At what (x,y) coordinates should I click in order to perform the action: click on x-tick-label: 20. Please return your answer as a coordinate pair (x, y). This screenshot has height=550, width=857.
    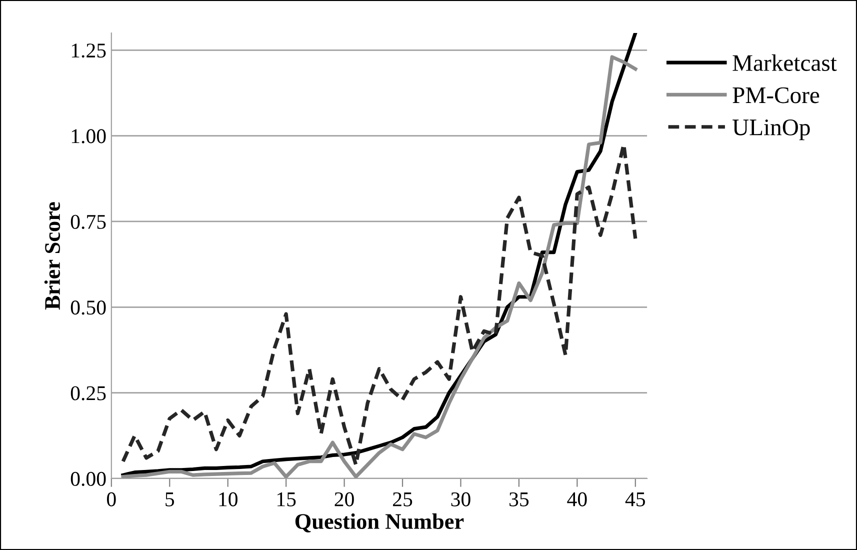
    Looking at the image, I should click on (344, 499).